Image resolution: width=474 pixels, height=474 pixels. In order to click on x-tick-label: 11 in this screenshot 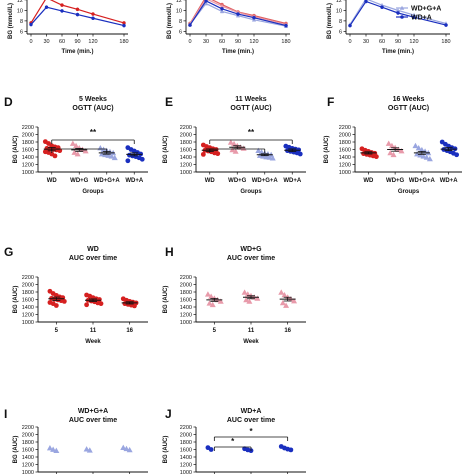, I will do `click(251, 331)`.